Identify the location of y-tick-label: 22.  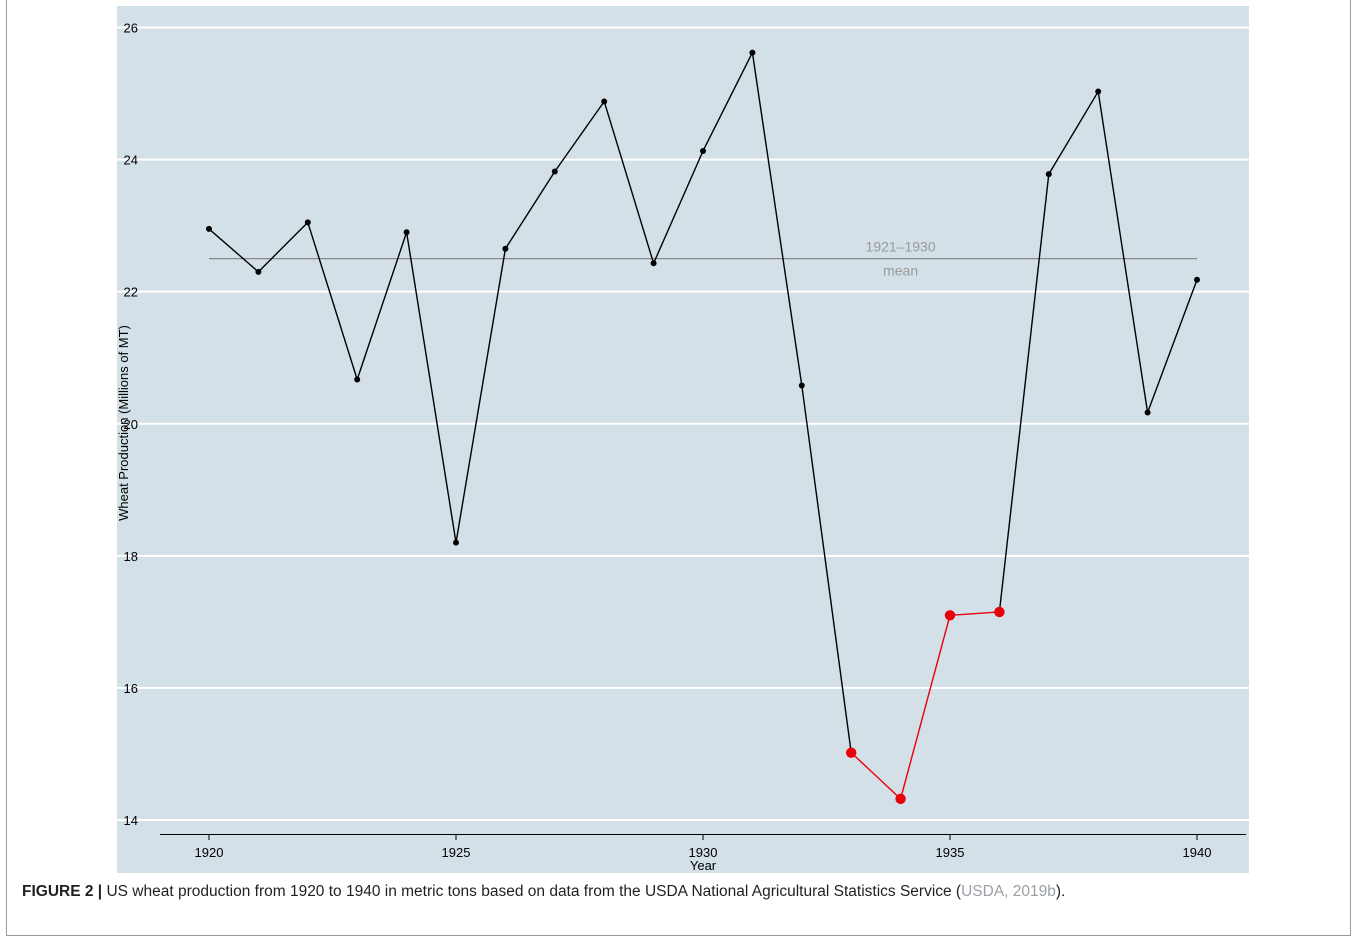
(131, 292).